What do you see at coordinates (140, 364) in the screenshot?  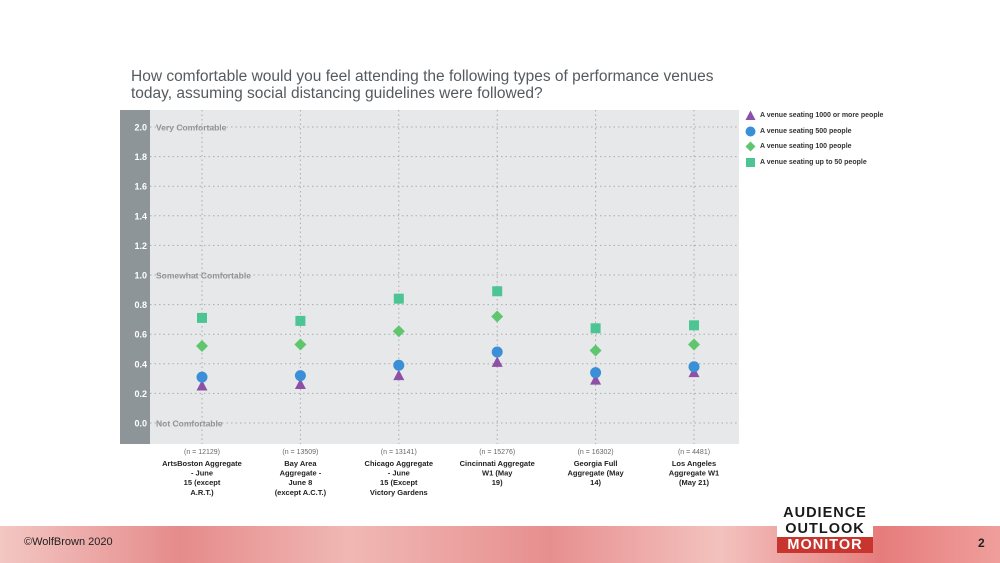 I see `y-tick-label: 0.4` at bounding box center [140, 364].